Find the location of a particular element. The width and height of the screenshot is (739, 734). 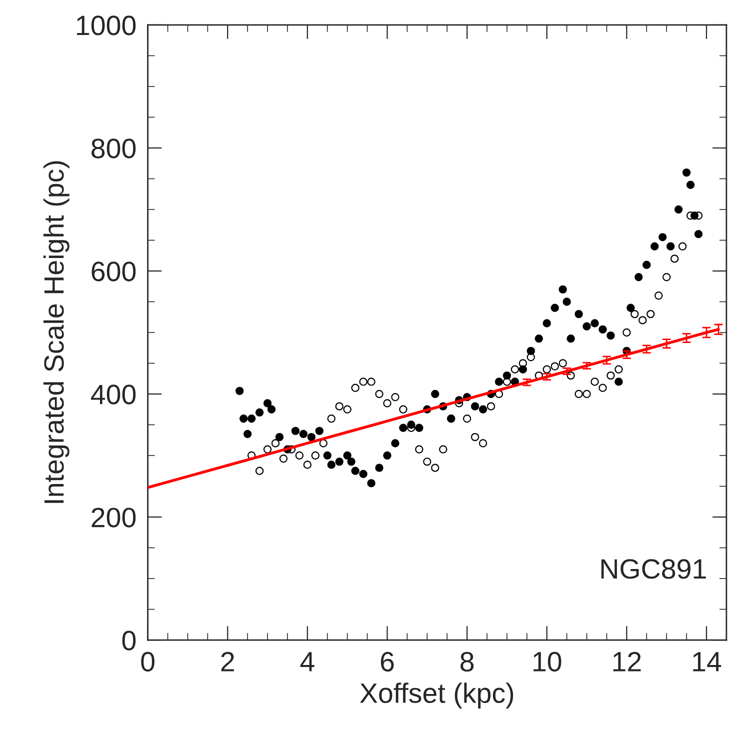

x-tick-label: 8 is located at coordinates (467, 662).